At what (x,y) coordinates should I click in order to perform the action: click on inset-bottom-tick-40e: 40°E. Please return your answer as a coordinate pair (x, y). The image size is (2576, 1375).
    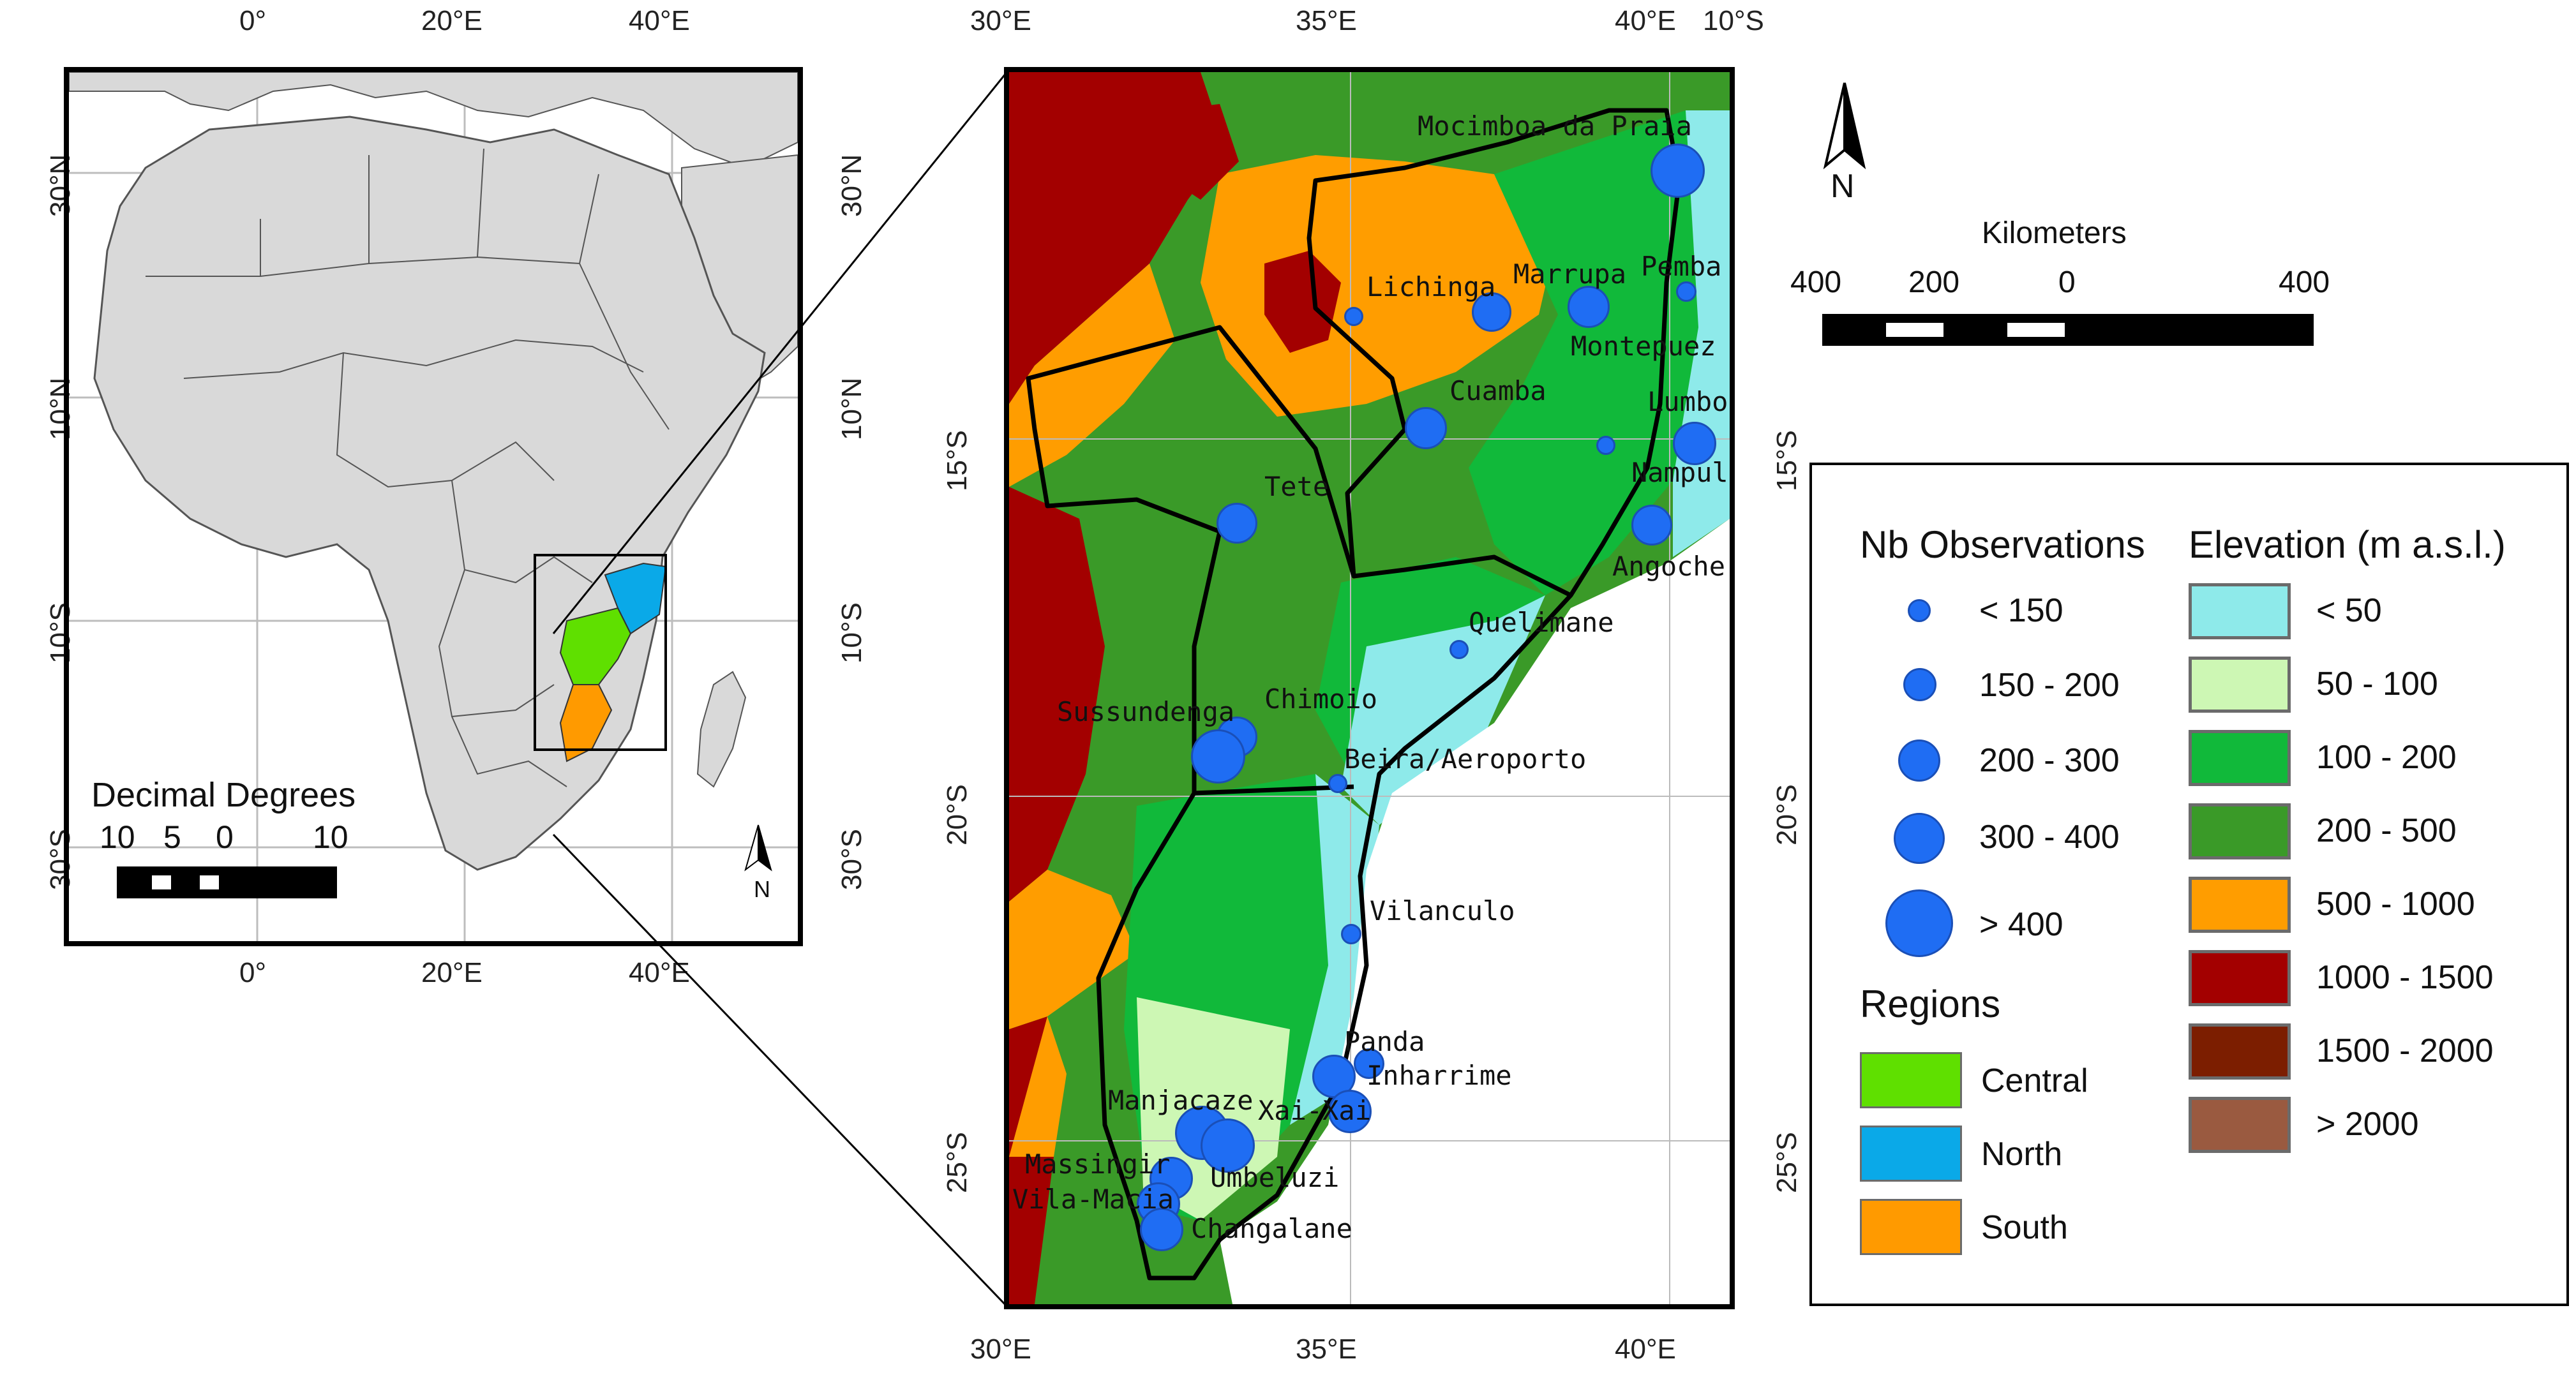
    Looking at the image, I should click on (659, 972).